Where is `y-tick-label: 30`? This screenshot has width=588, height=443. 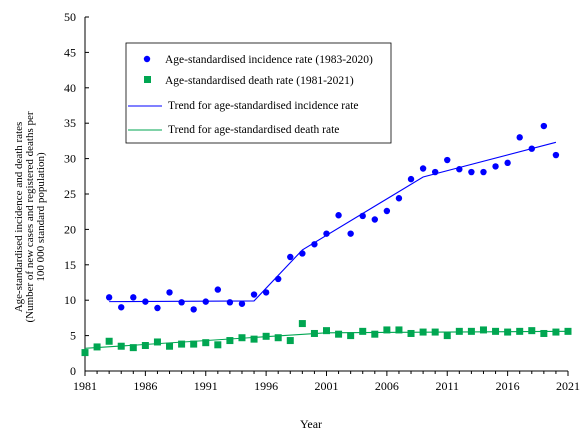 y-tick-label: 30 is located at coordinates (70, 159).